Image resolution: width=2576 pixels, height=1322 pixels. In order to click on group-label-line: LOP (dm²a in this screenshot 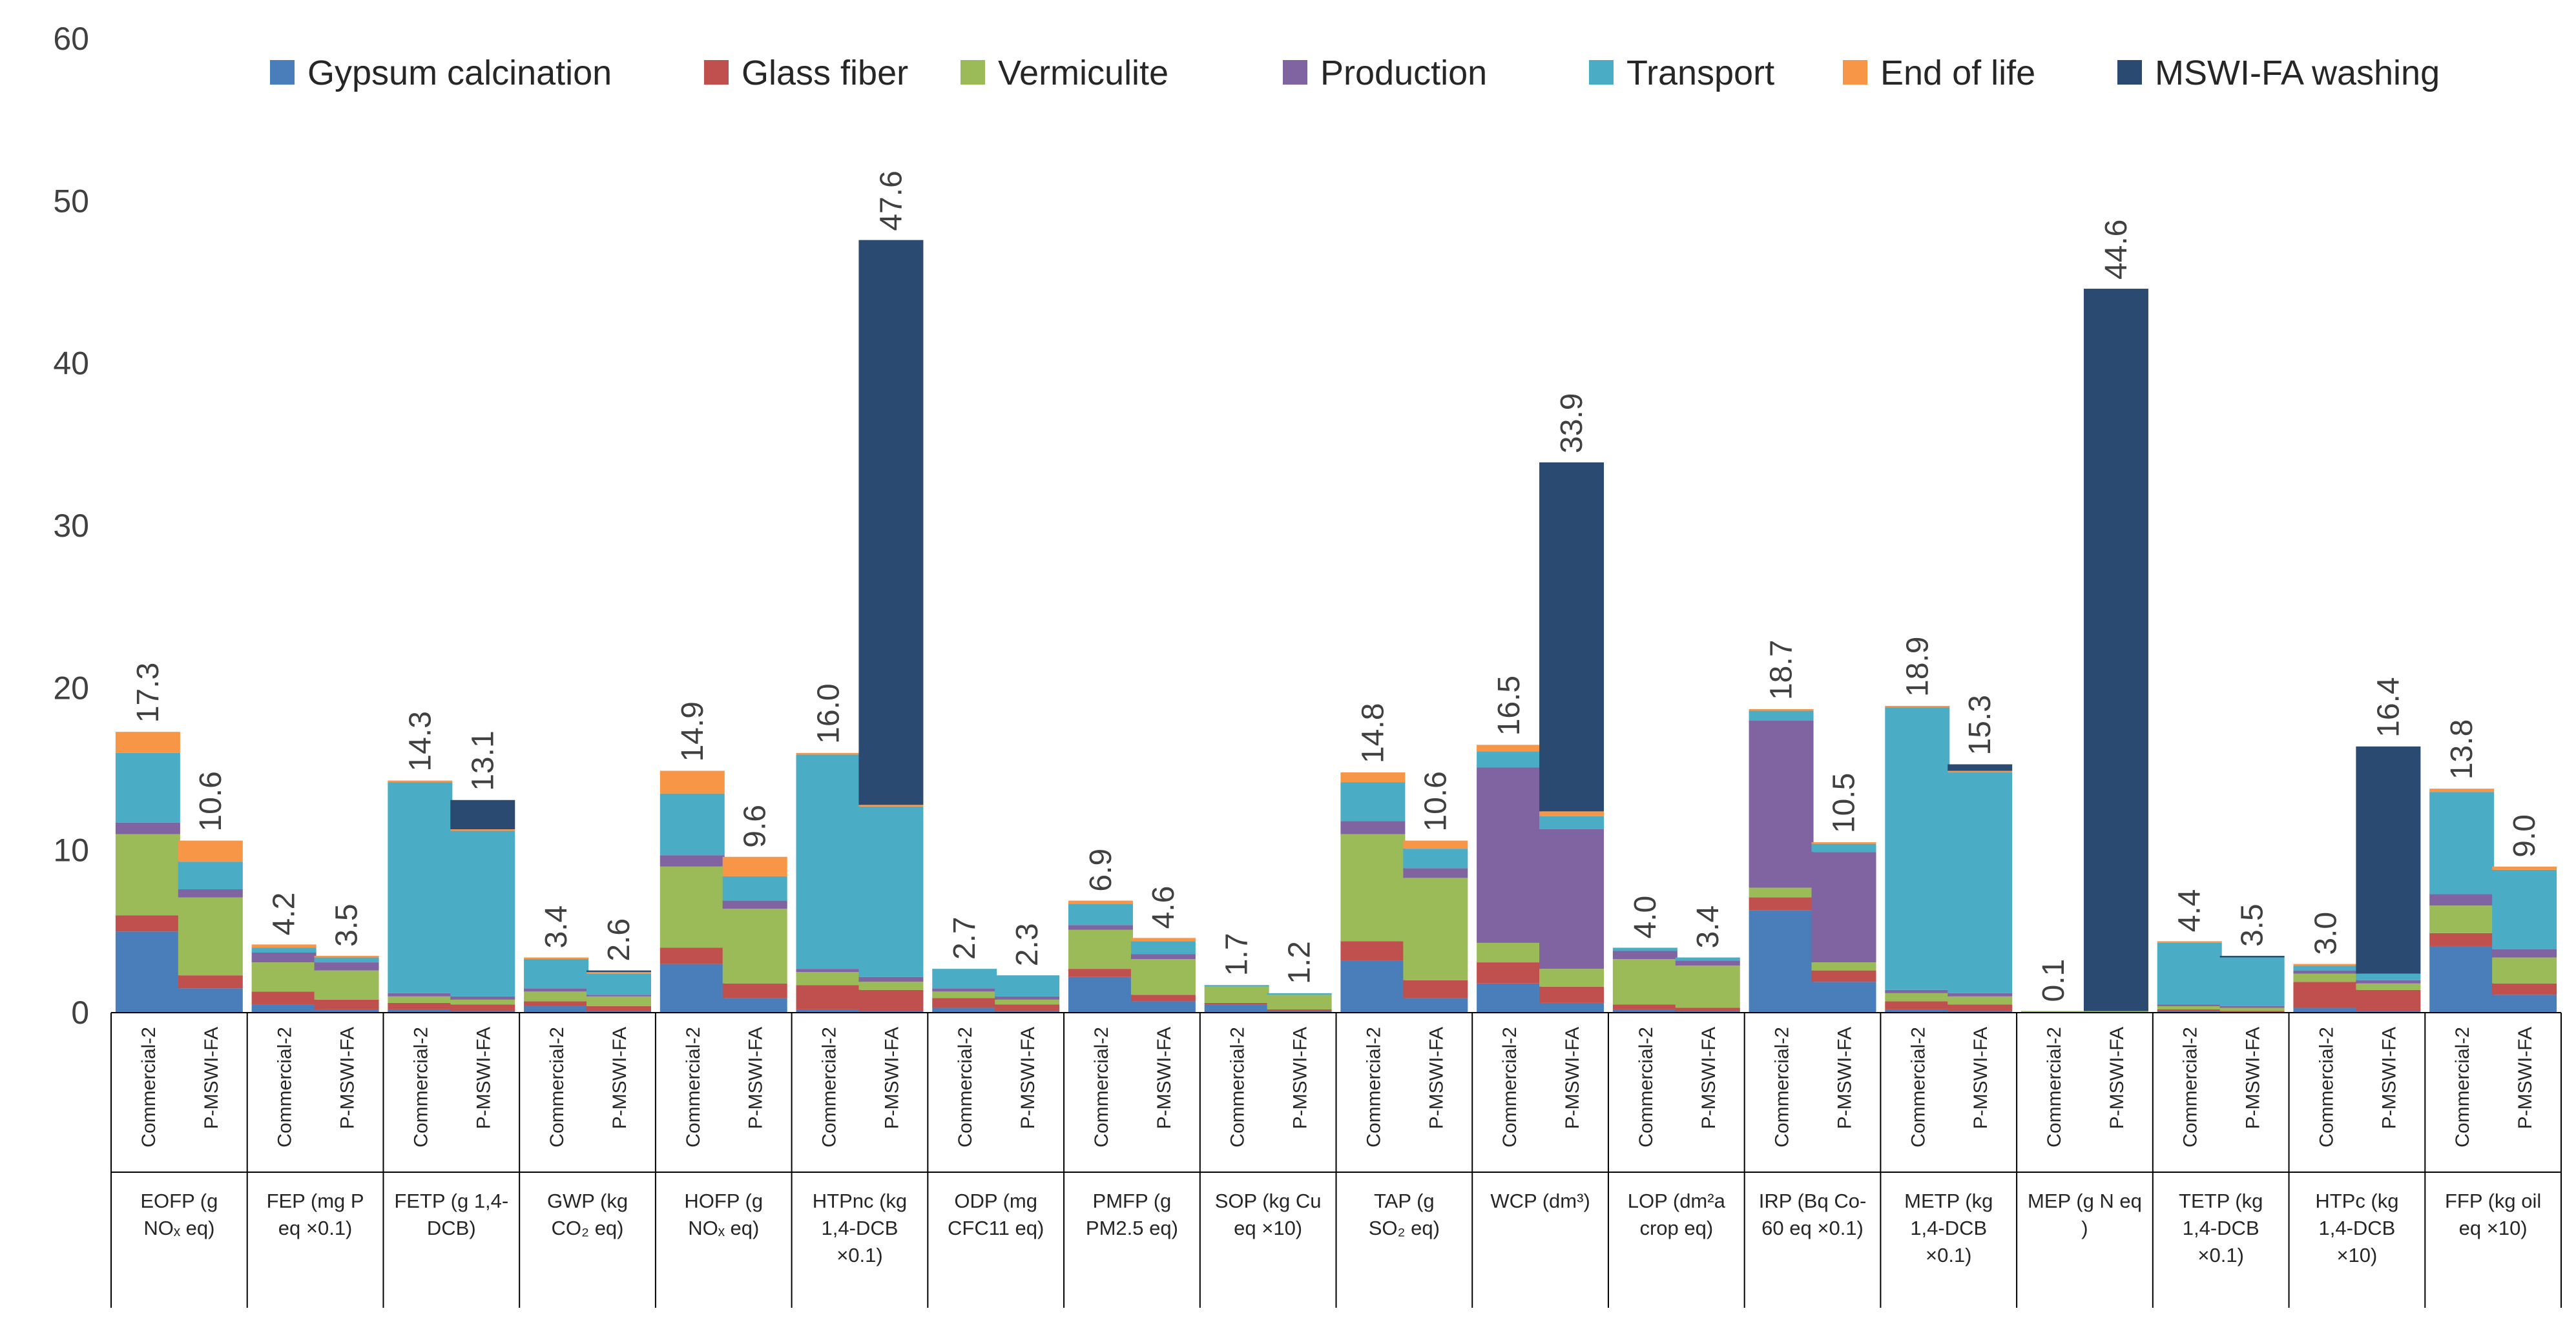, I will do `click(1677, 1201)`.